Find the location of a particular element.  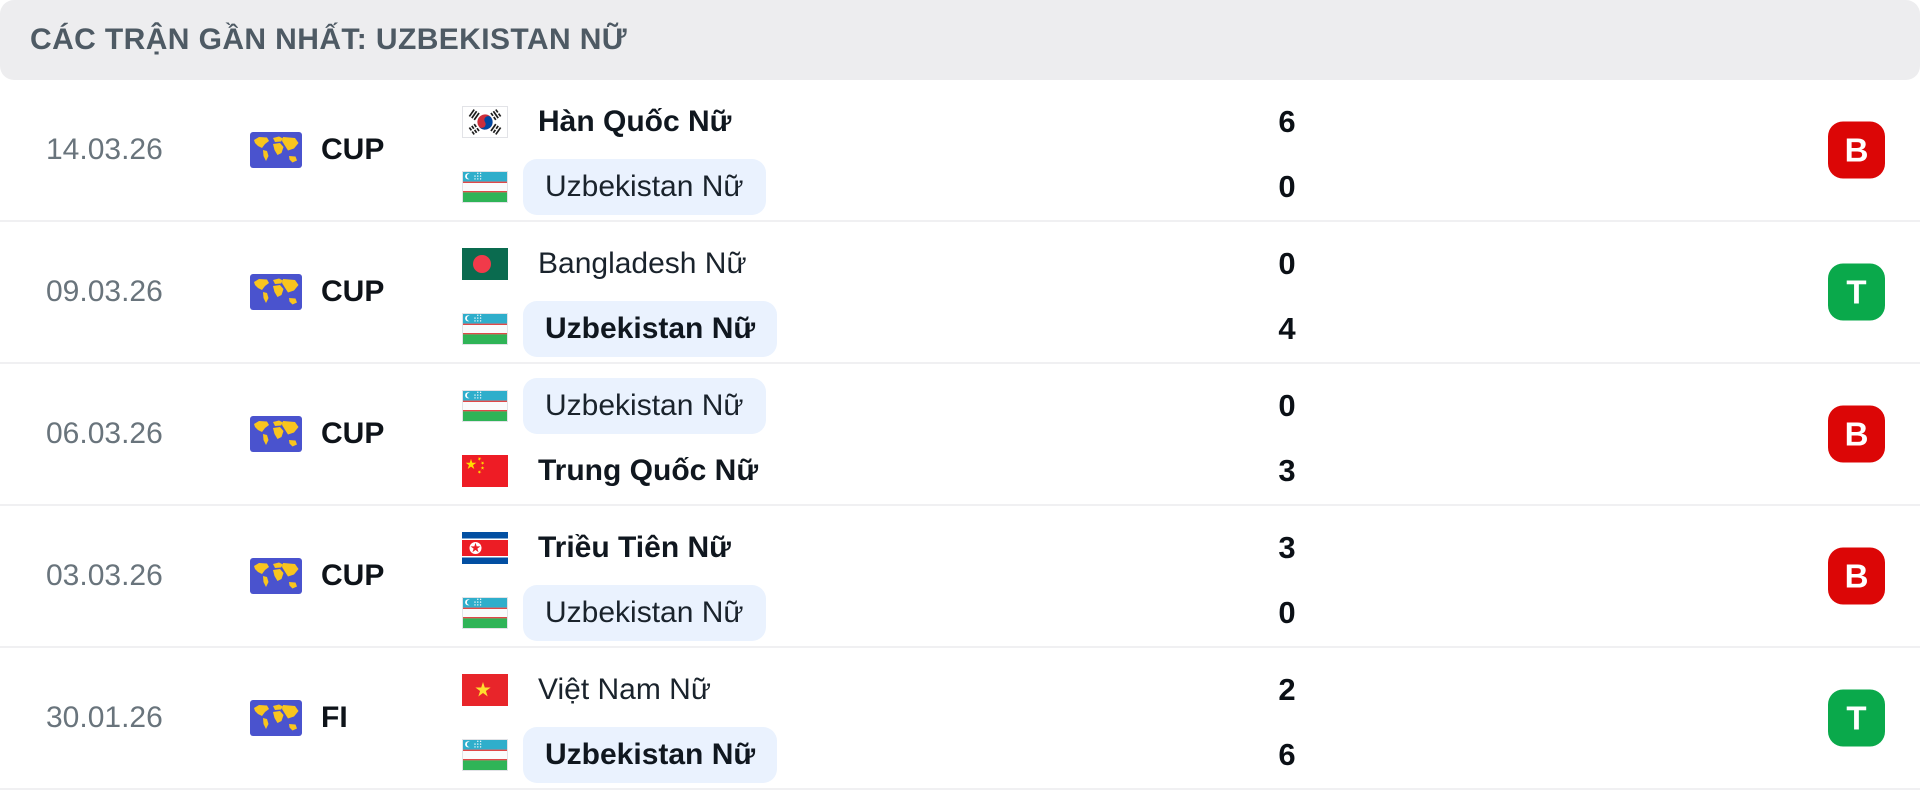

team-score: 4 is located at coordinates (1287, 328).